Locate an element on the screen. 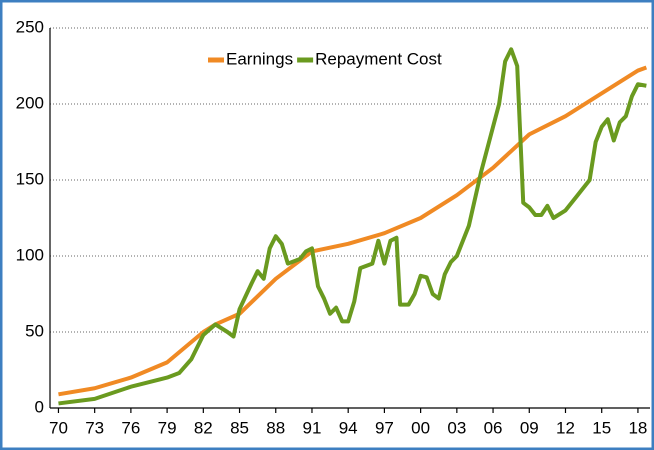  x-tick-label: 18 is located at coordinates (637, 427).